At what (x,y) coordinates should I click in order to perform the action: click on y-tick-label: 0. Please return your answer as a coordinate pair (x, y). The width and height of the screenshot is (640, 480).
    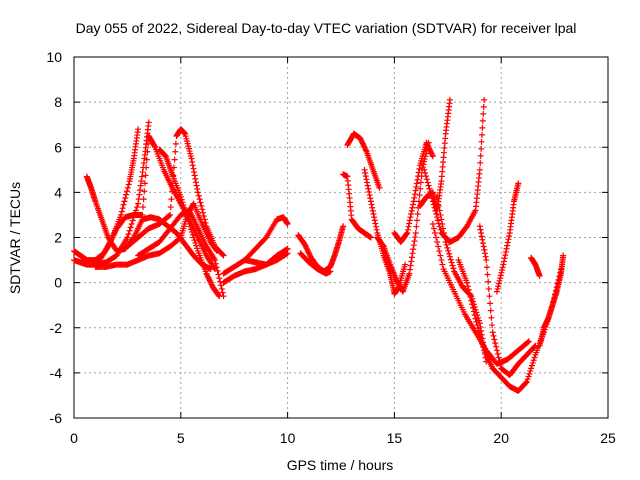
    Looking at the image, I should click on (58, 283).